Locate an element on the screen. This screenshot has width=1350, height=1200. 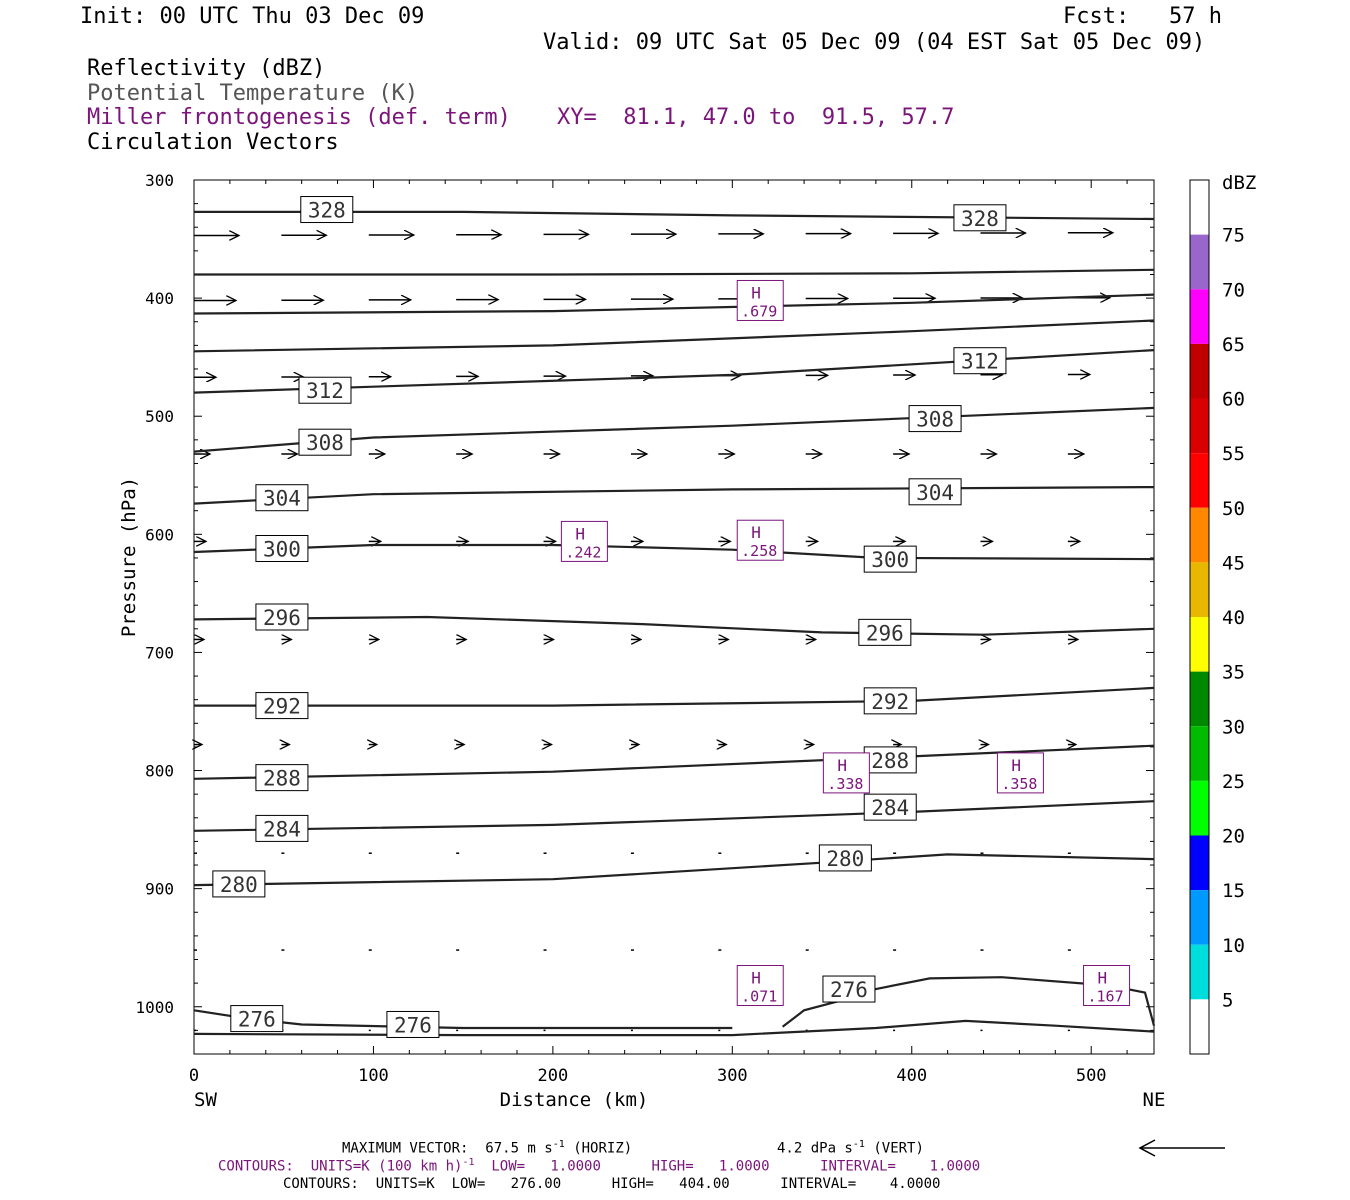
frontogenesis-max-value: .071 is located at coordinates (759, 996).